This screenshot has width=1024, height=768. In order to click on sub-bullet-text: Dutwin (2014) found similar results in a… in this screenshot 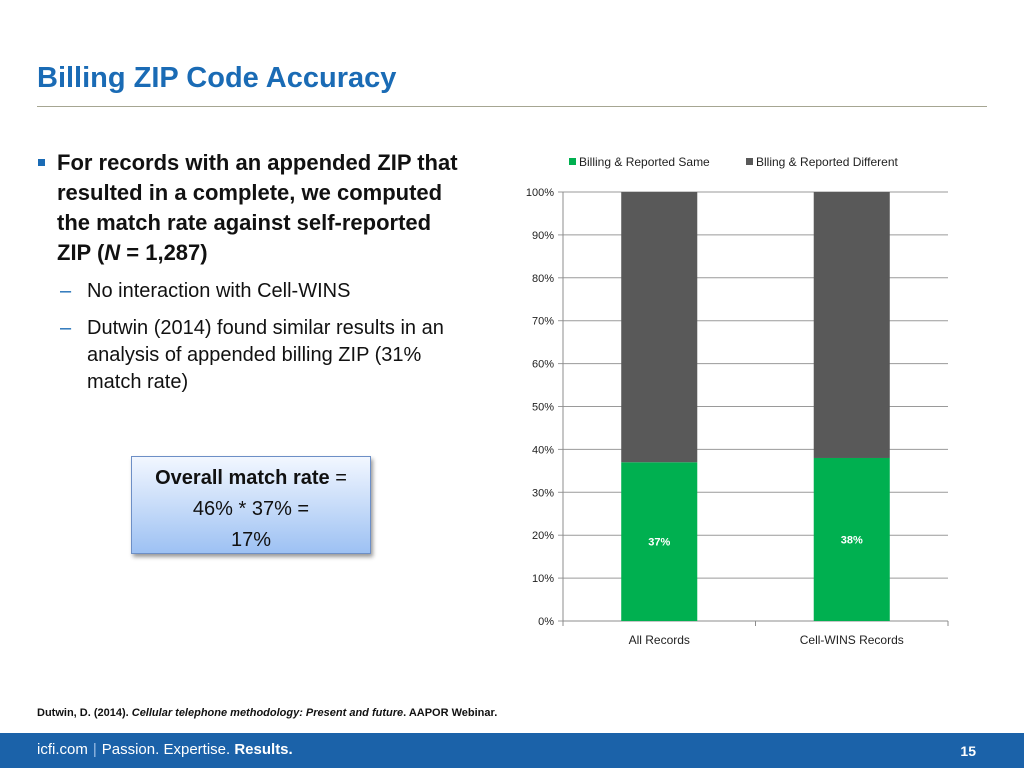, I will do `click(265, 355)`.